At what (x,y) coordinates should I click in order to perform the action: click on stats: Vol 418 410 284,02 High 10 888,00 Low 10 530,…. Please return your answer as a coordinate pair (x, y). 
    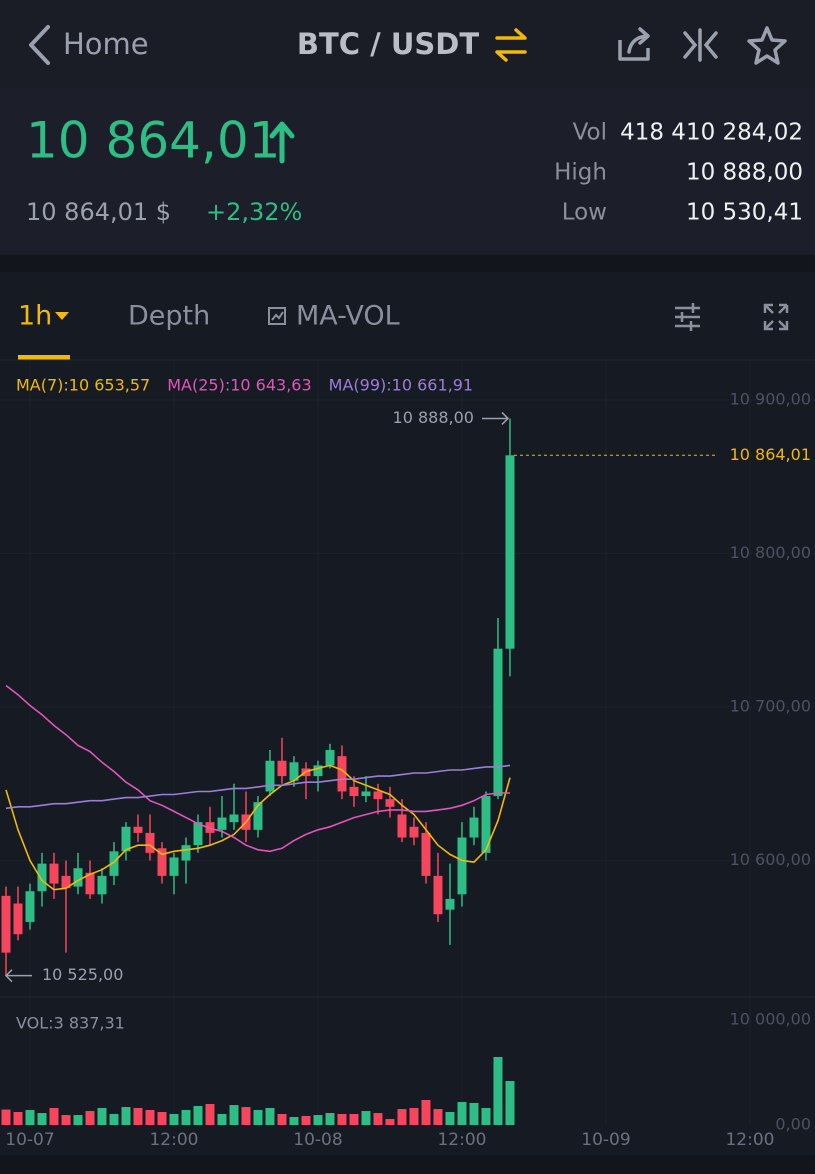
    Looking at the image, I should click on (678, 173).